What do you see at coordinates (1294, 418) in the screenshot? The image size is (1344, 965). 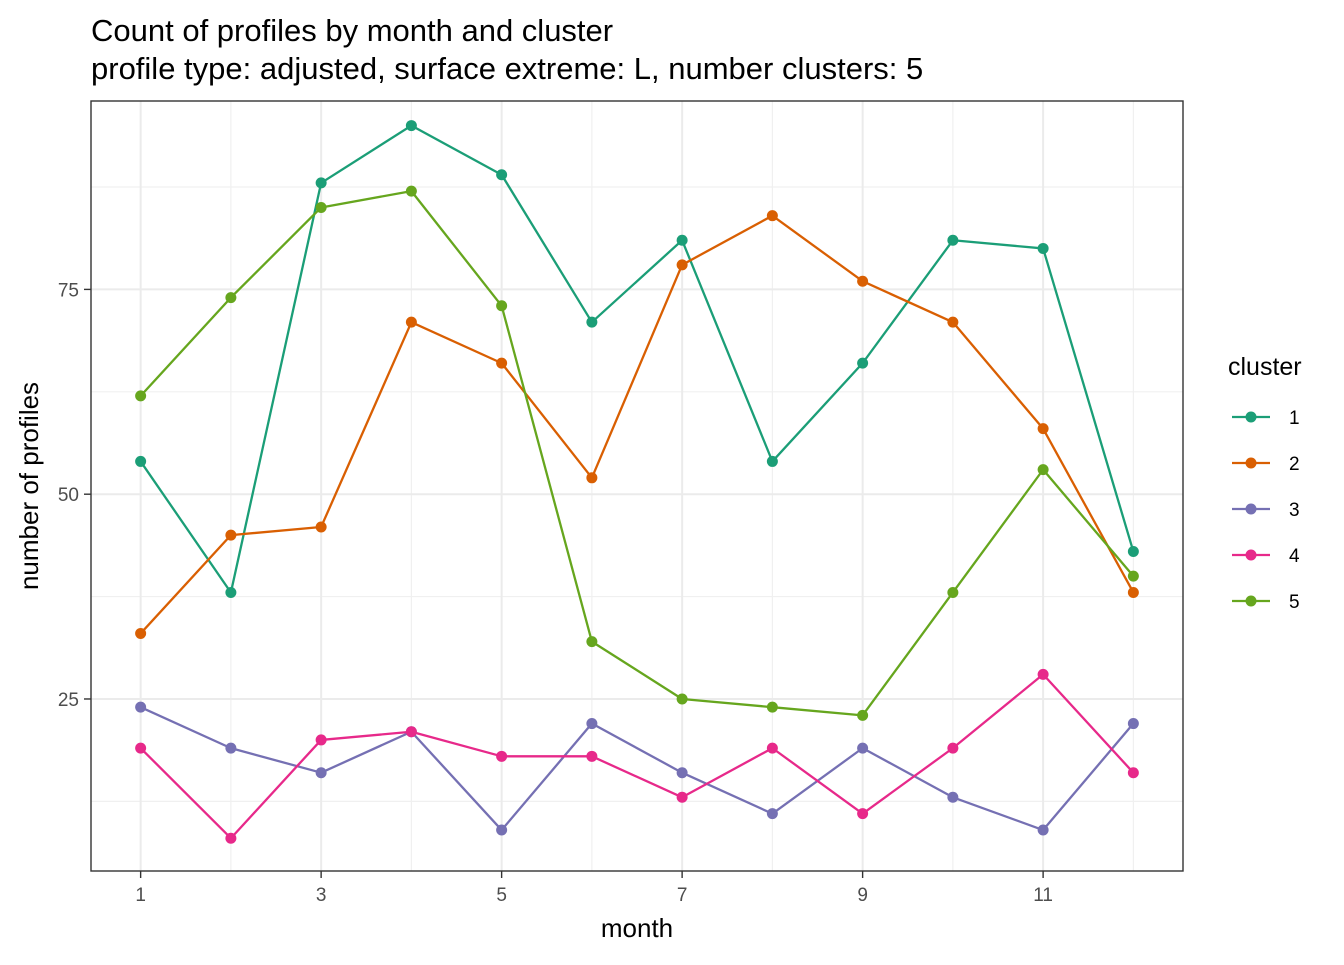 I see `legend-label-1: 1` at bounding box center [1294, 418].